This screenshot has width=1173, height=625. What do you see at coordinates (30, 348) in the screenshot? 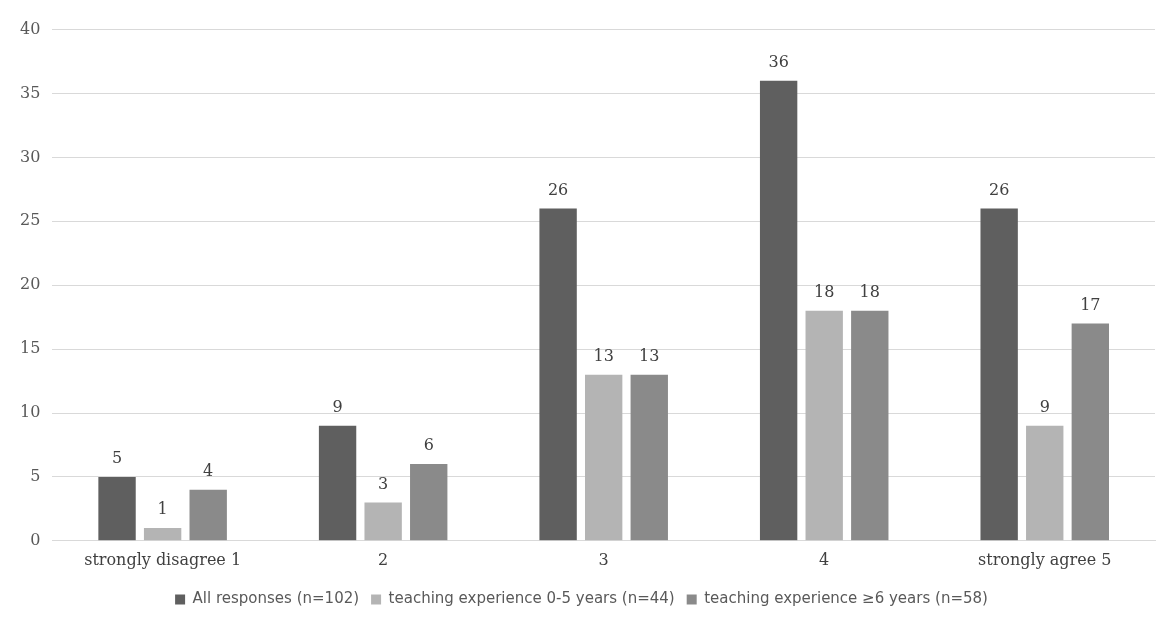
I see `y-tick-label: 15` at bounding box center [30, 348].